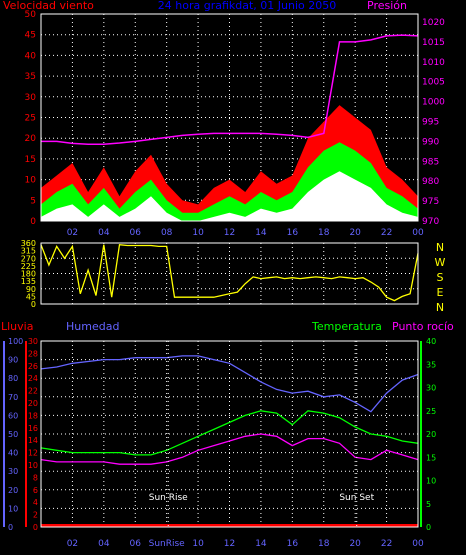 This screenshot has height=555, width=466. Describe the element at coordinates (386, 233) in the screenshot. I see `wind-x-tick-label: 22` at that location.